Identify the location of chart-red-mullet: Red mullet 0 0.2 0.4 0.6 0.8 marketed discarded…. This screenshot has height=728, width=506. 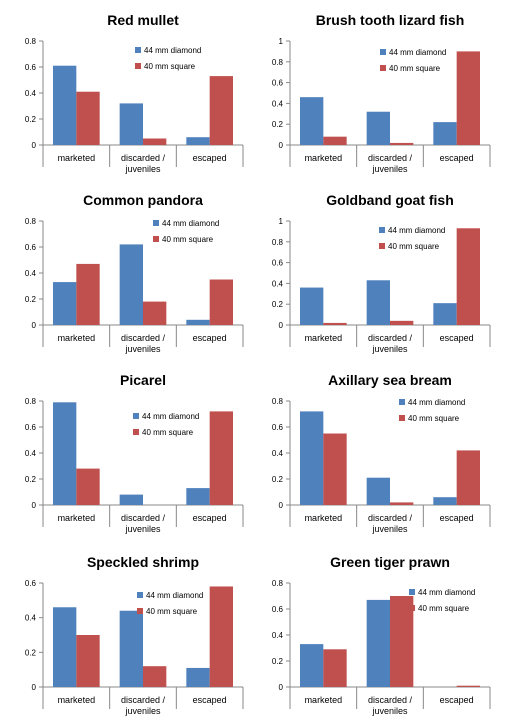
(134, 93).